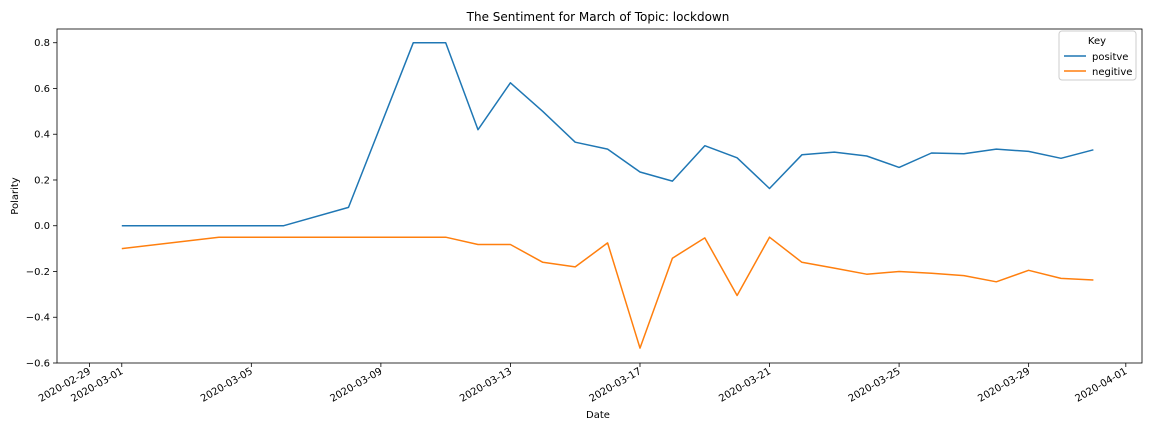 The height and width of the screenshot is (432, 1152). Describe the element at coordinates (1101, 385) in the screenshot. I see `x-tick-label: 2020-04-01` at that location.